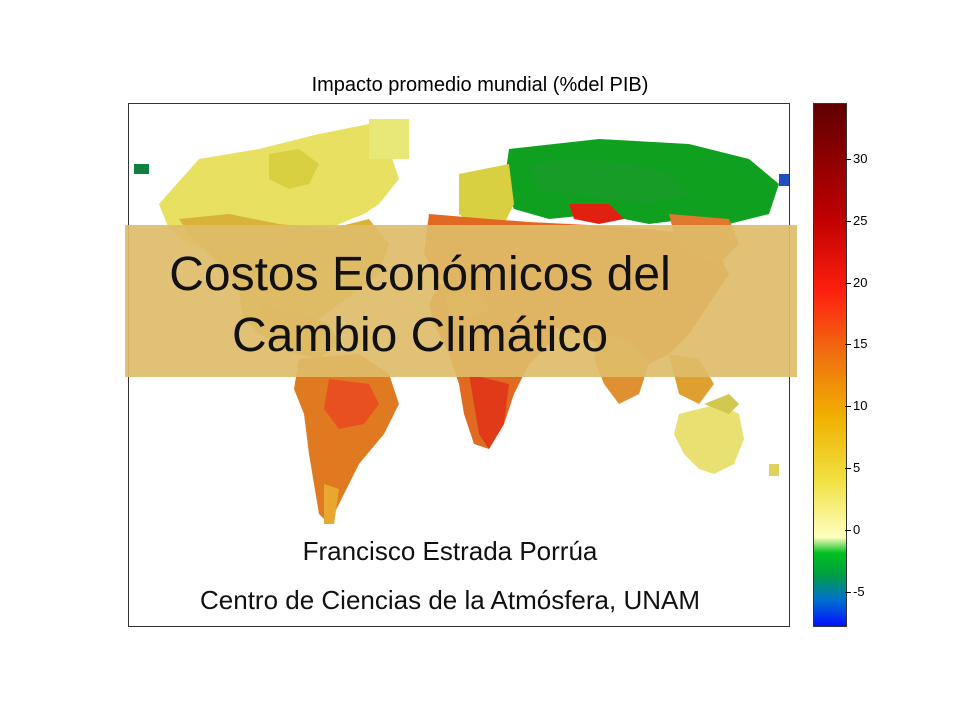 The image size is (960, 720). Describe the element at coordinates (420, 335) in the screenshot. I see `slide-title-line-2: Cambio Climático` at that location.